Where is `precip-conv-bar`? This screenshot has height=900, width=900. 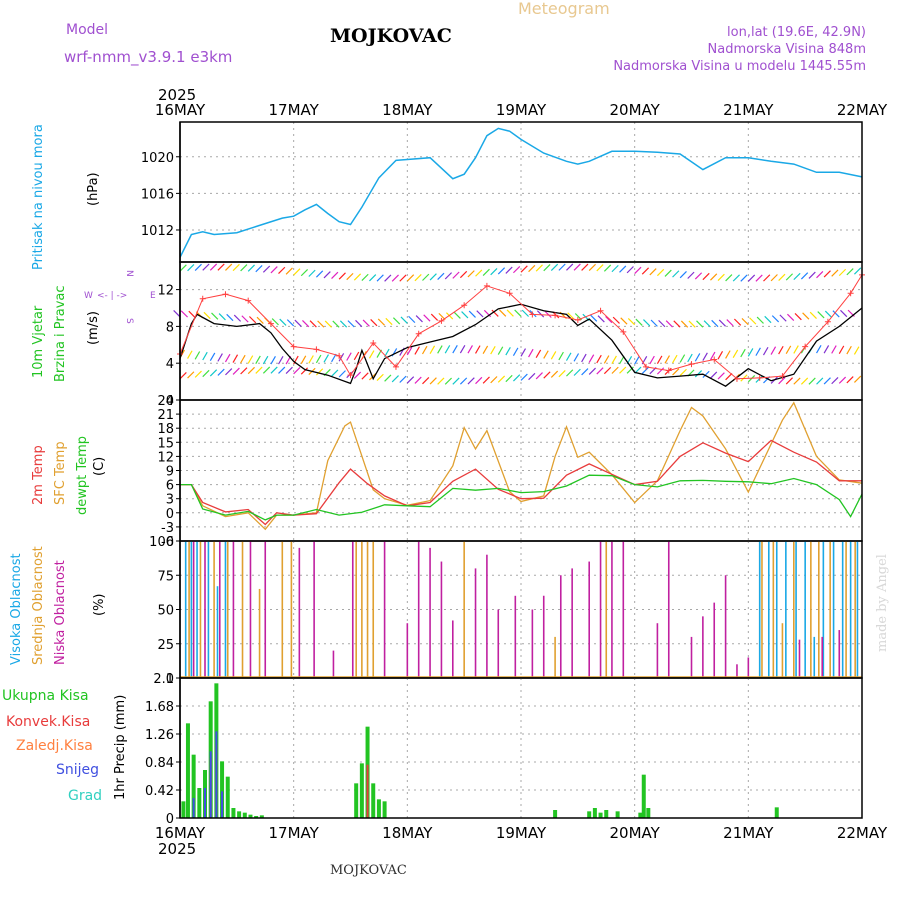
precip-conv-bar is located at coordinates (367, 791).